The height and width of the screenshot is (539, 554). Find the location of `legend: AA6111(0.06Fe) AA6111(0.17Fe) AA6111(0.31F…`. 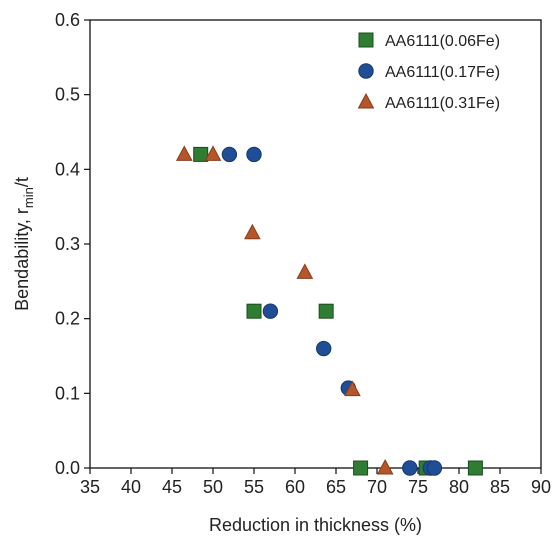

legend: AA6111(0.06Fe) AA6111(0.17Fe) AA6111(0.31F… is located at coordinates (428, 72).